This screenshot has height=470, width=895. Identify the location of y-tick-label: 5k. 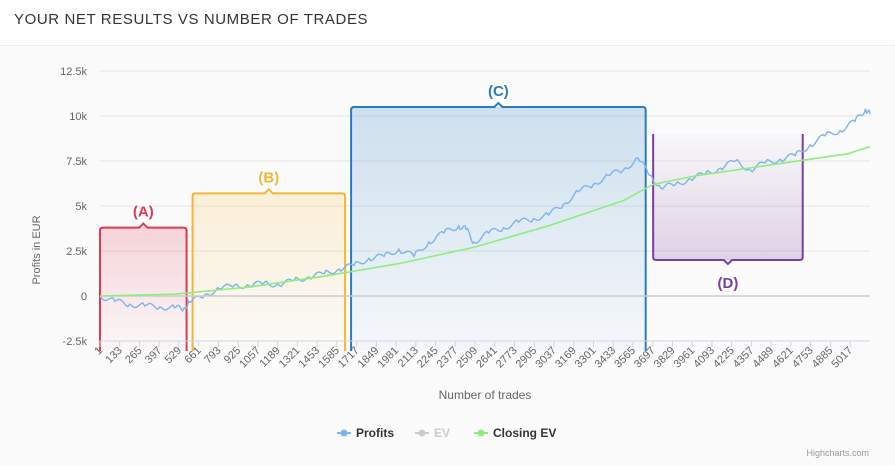
(81, 207).